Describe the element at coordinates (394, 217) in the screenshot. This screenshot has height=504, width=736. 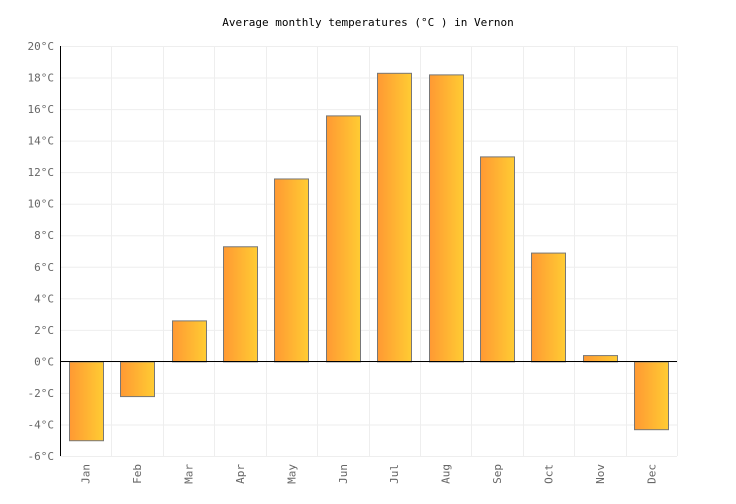
I see `bar-jul` at that location.